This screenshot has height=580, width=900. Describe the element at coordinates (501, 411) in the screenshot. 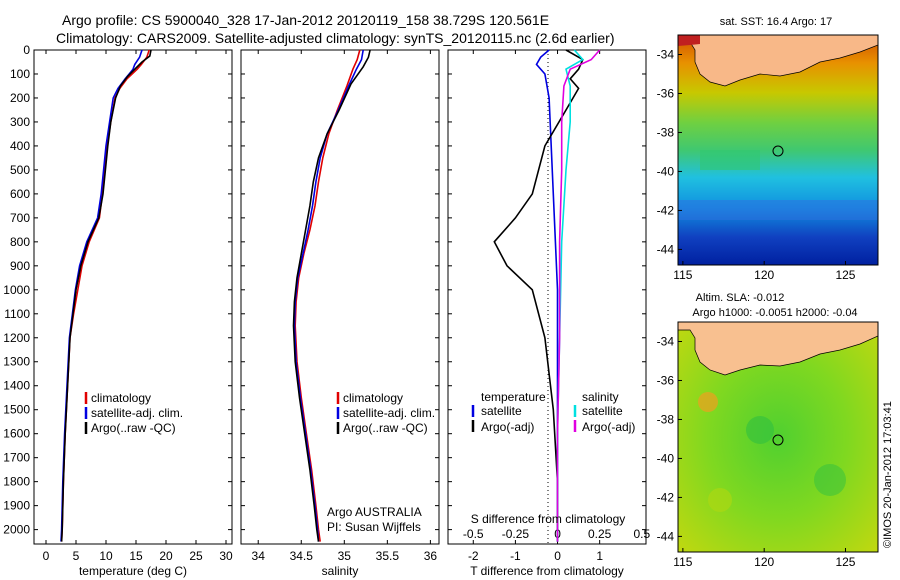

I see `legend-t-satellite: satellite` at that location.